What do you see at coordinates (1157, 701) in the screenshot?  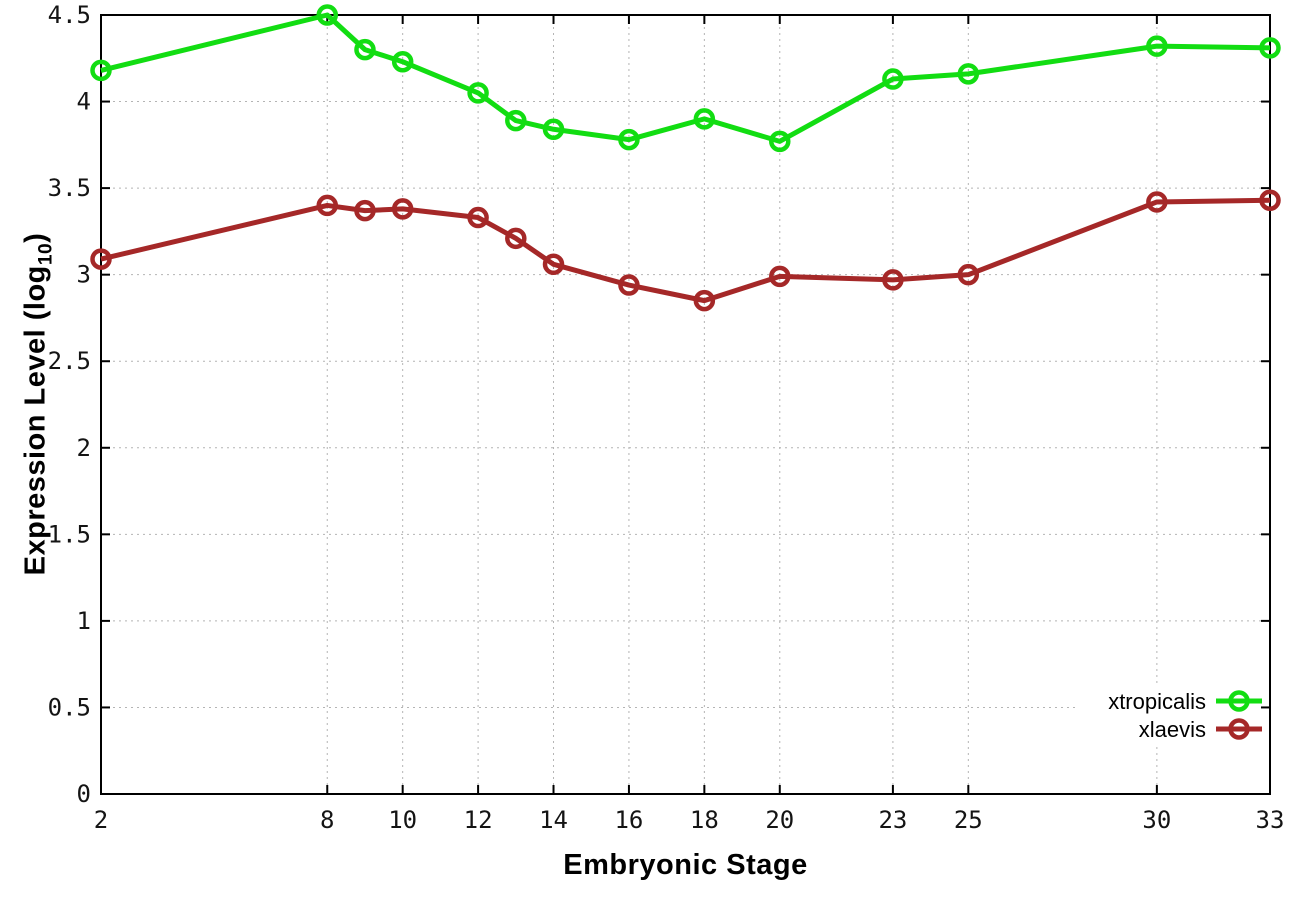 I see `legend-label-xtropicalis: xtropicalis` at bounding box center [1157, 701].